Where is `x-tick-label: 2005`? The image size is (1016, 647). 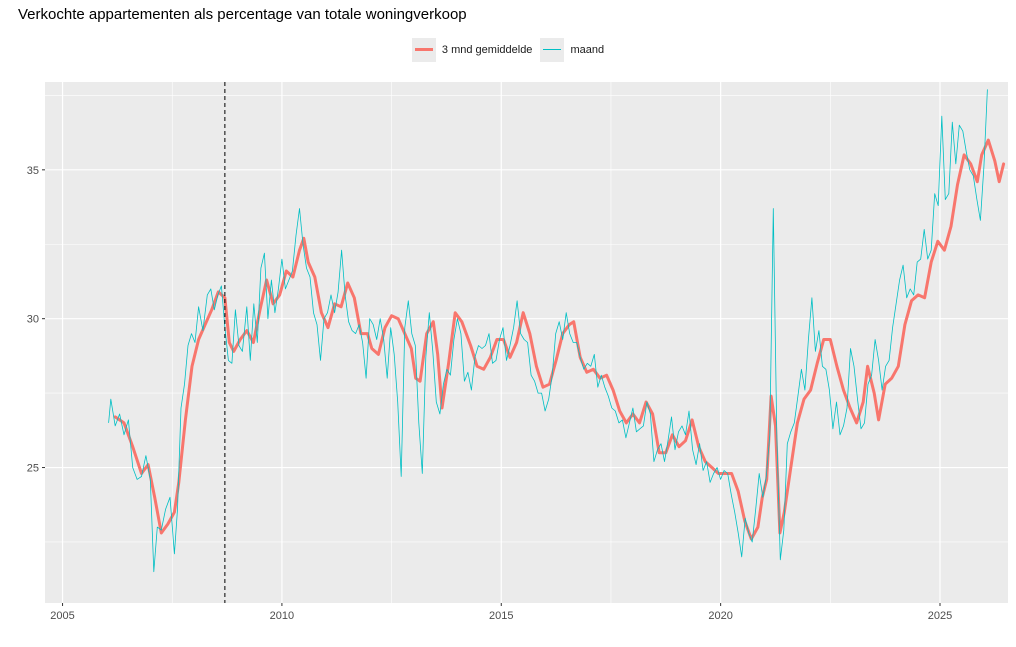
x-tick-label: 2005 is located at coordinates (62, 616).